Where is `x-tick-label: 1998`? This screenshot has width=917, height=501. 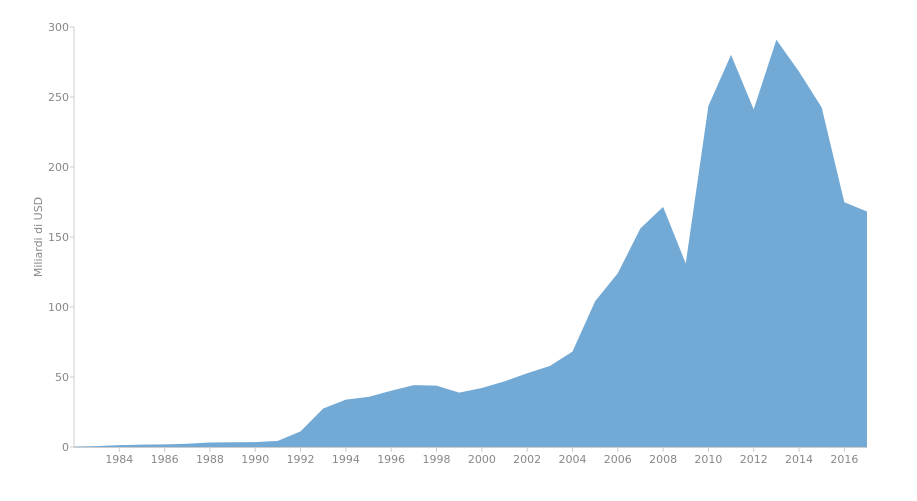
x-tick-label: 1998 is located at coordinates (437, 459).